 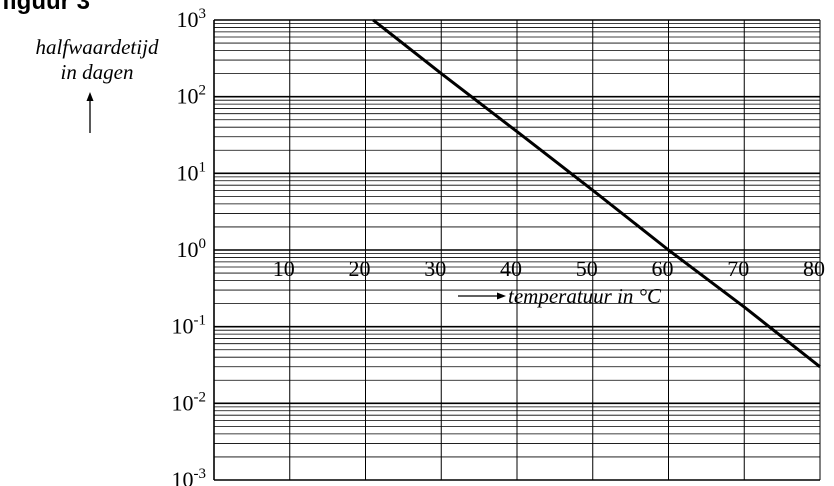 I want to click on figure-label: figuur 3, so click(x=46, y=7).